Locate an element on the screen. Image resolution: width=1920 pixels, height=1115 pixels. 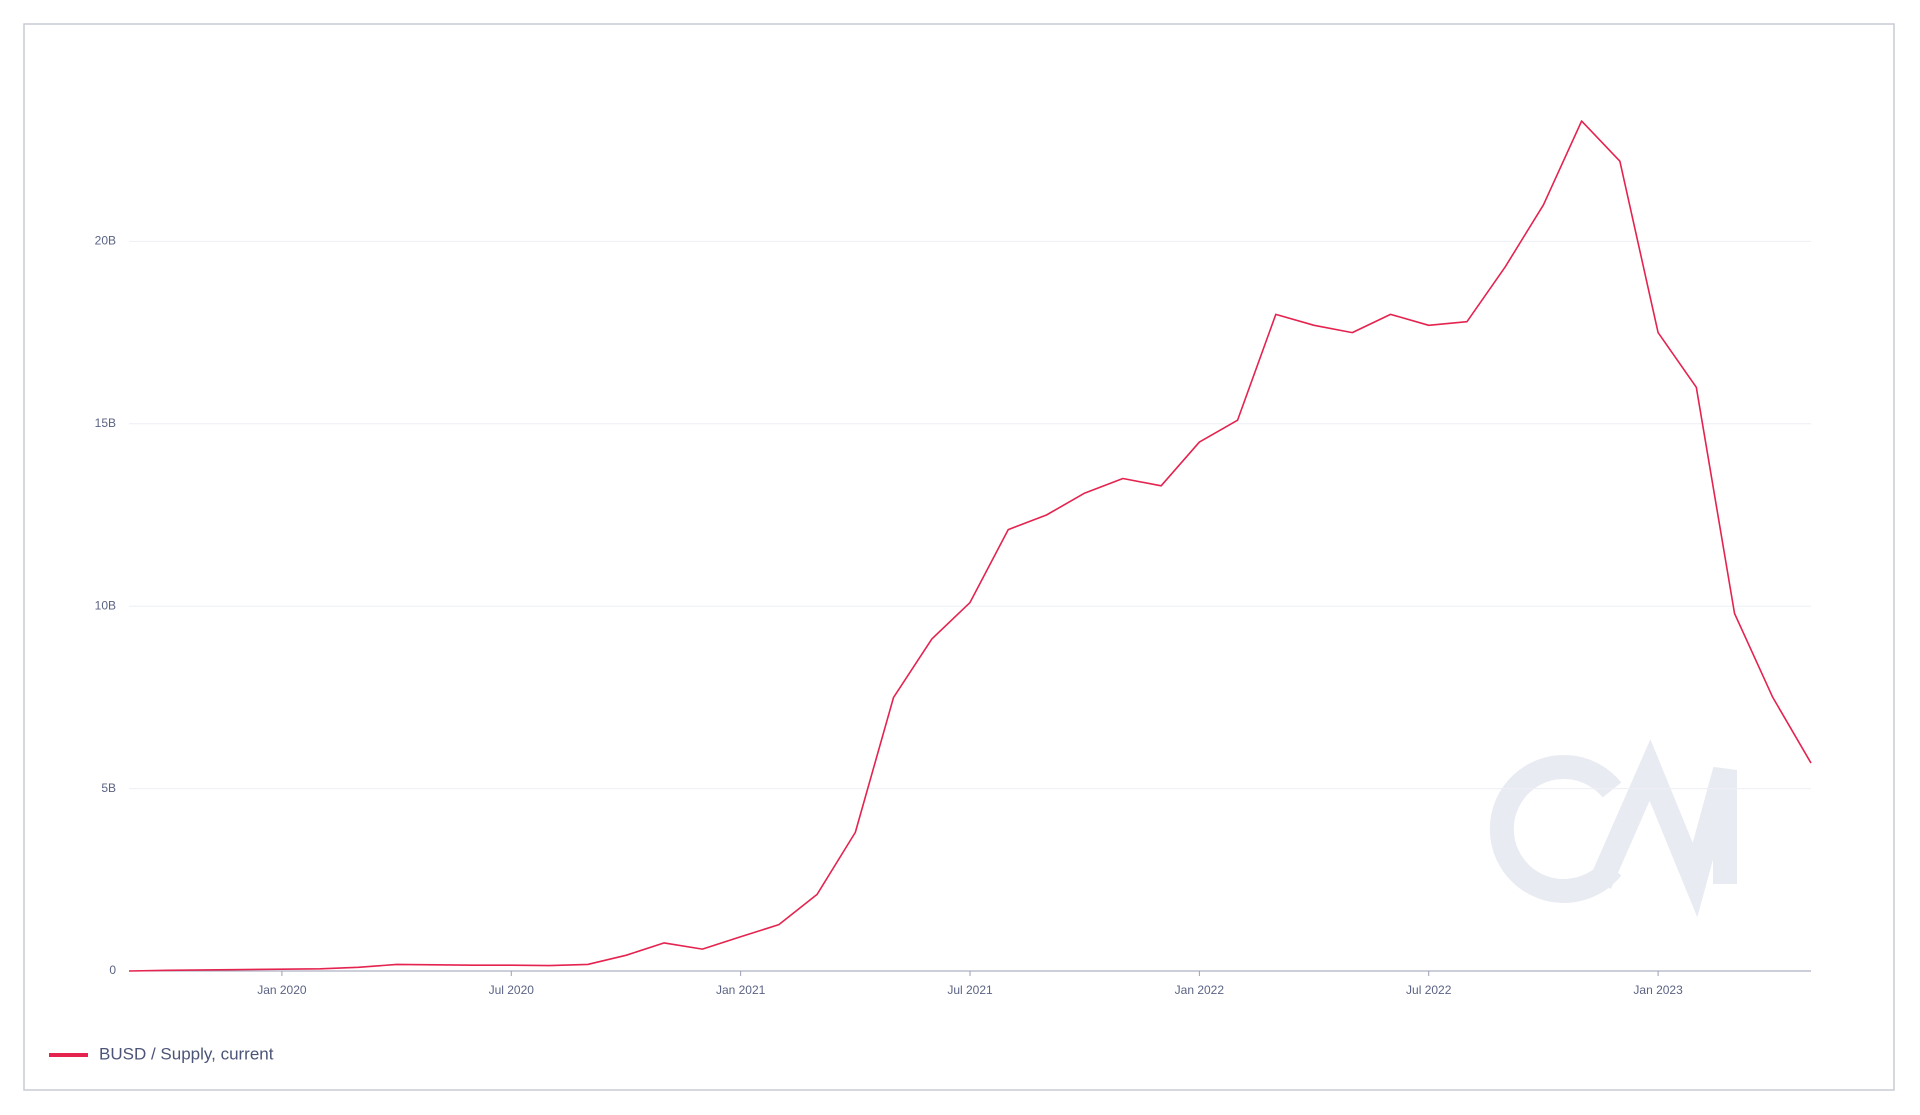
legend-label: BUSD / Supply, current is located at coordinates (186, 1053).